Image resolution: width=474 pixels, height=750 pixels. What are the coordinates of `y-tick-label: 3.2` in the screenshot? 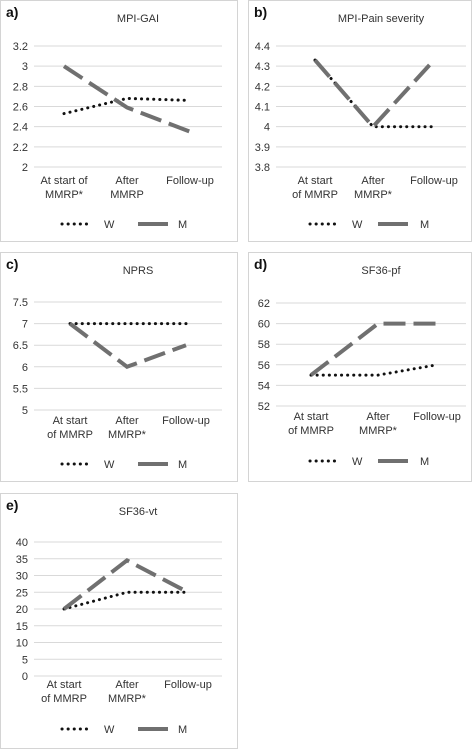 It's located at (20, 47).